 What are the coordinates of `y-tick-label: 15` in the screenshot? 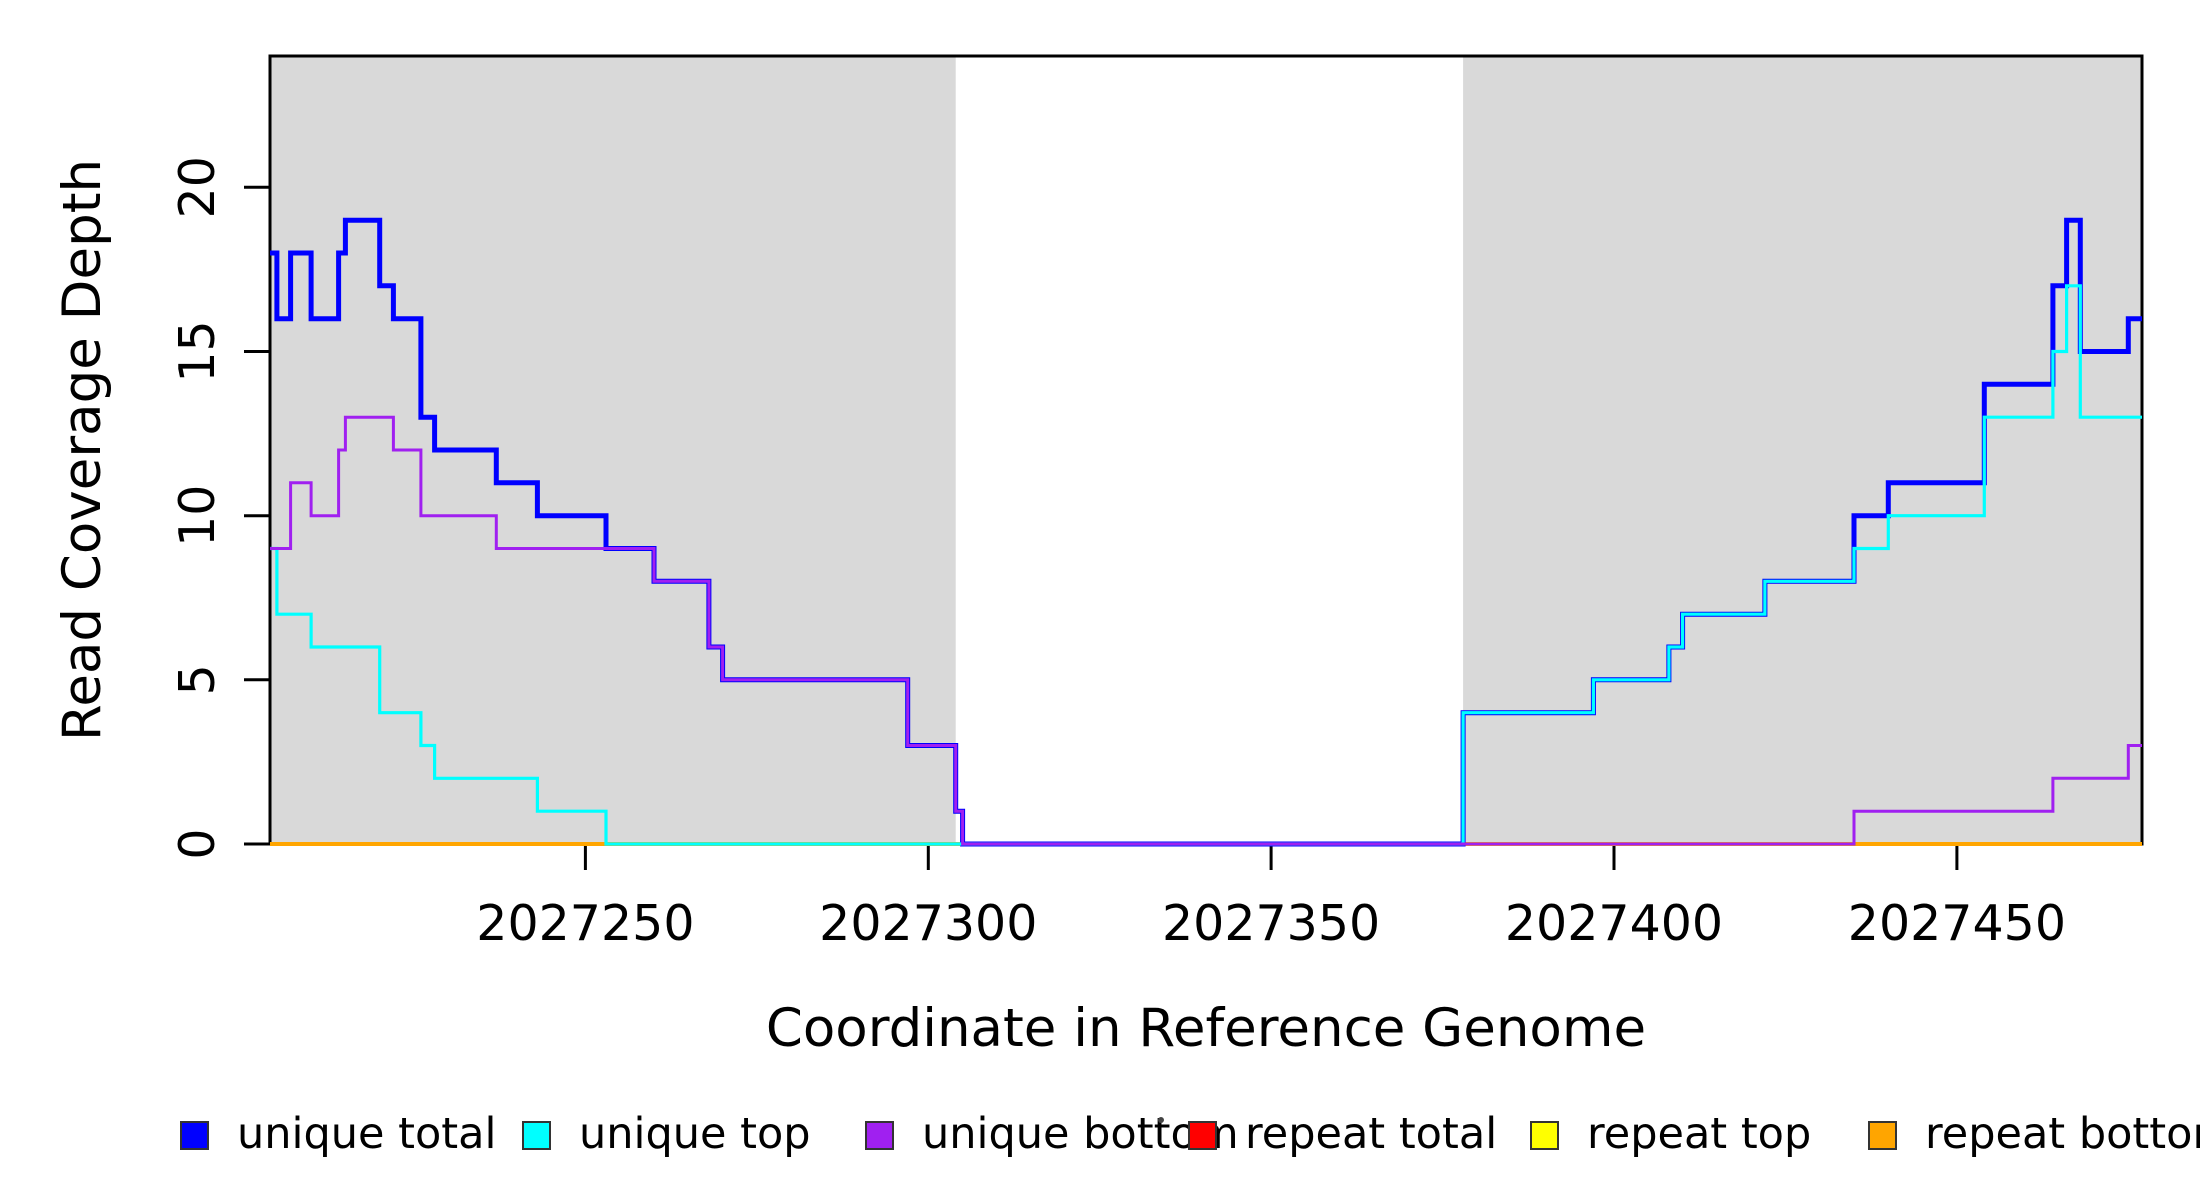 It's located at (197, 351).